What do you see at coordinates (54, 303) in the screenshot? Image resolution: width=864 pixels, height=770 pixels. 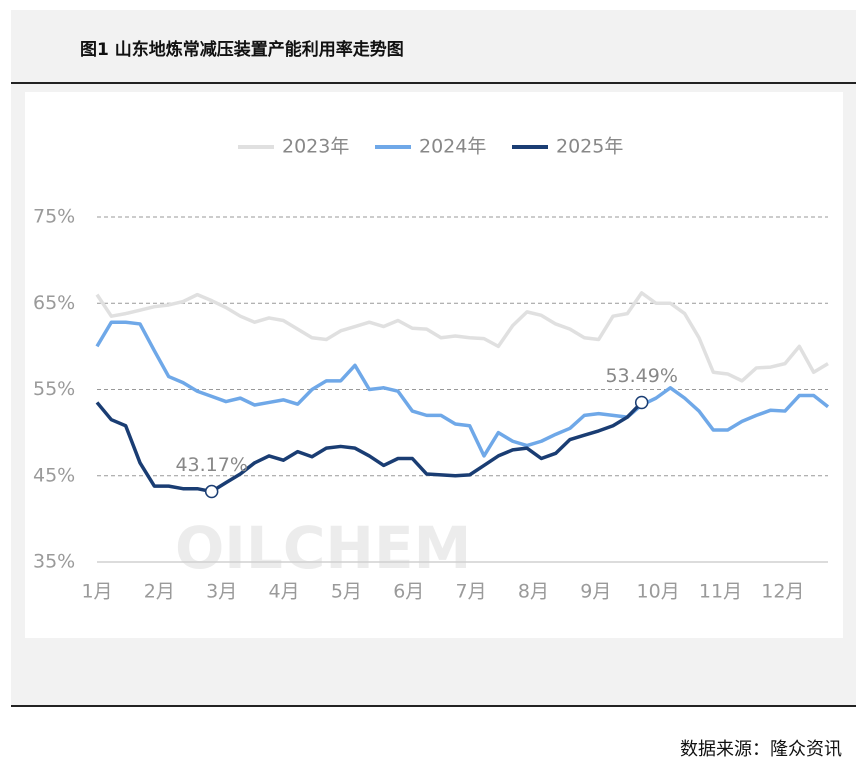 I see `y-tick-label: 65%` at bounding box center [54, 303].